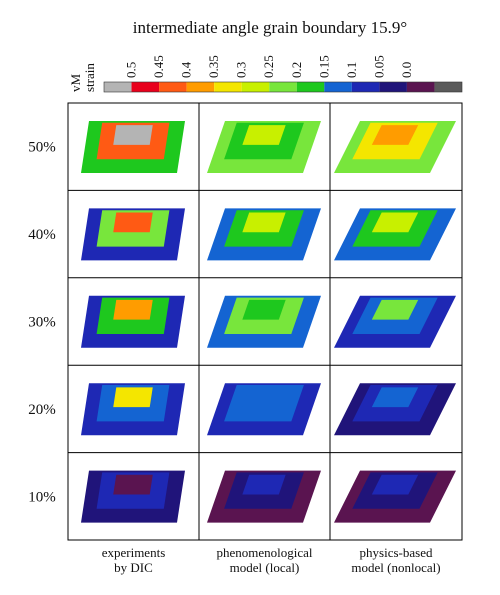 This screenshot has width=500, height=595. I want to click on row-label: 30%, so click(42, 323).